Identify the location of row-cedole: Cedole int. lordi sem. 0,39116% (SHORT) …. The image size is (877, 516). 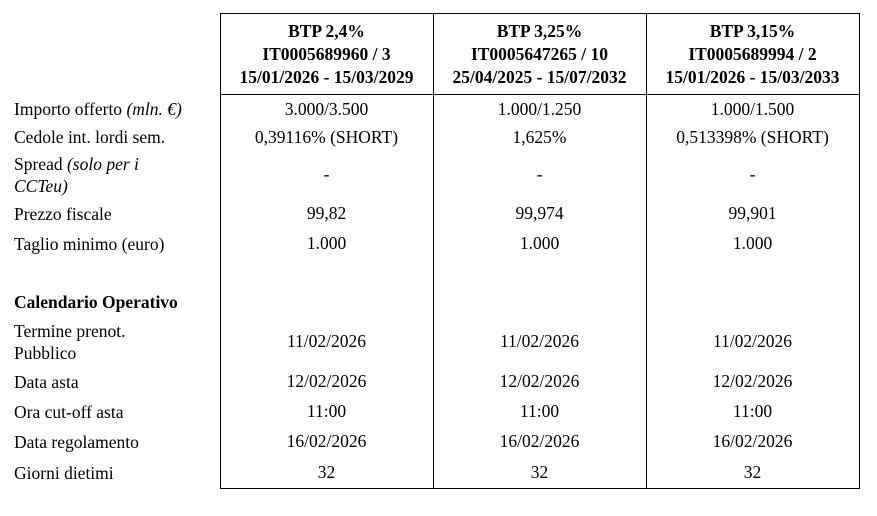
(435, 137).